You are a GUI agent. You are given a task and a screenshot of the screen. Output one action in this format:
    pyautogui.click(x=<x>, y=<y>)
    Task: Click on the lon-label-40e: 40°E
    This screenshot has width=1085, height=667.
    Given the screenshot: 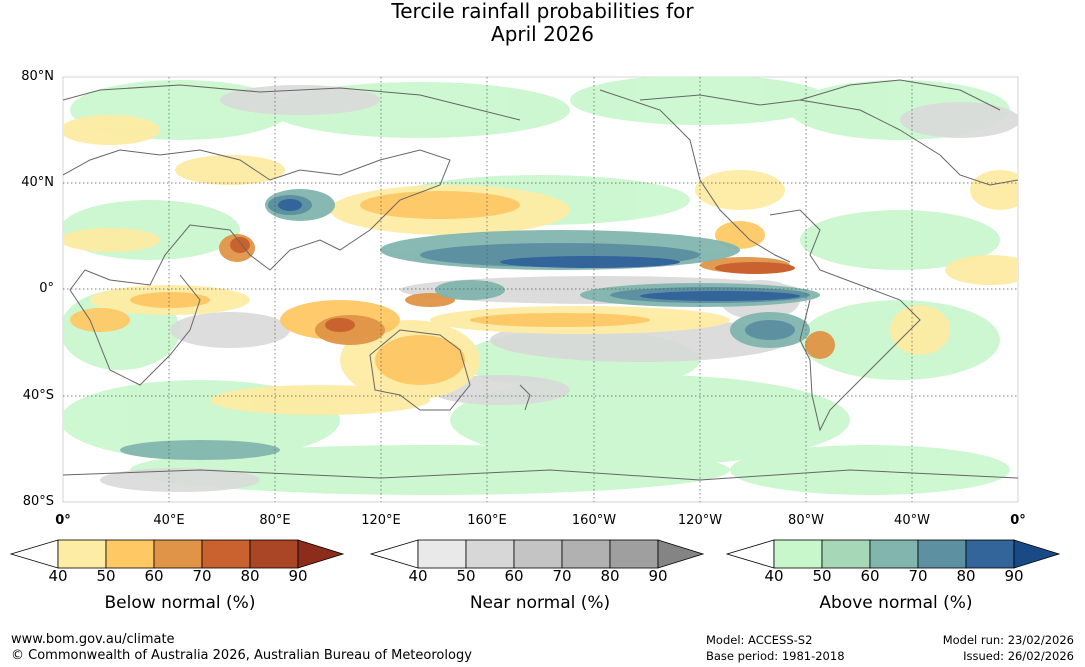 What is the action you would take?
    pyautogui.click(x=169, y=520)
    